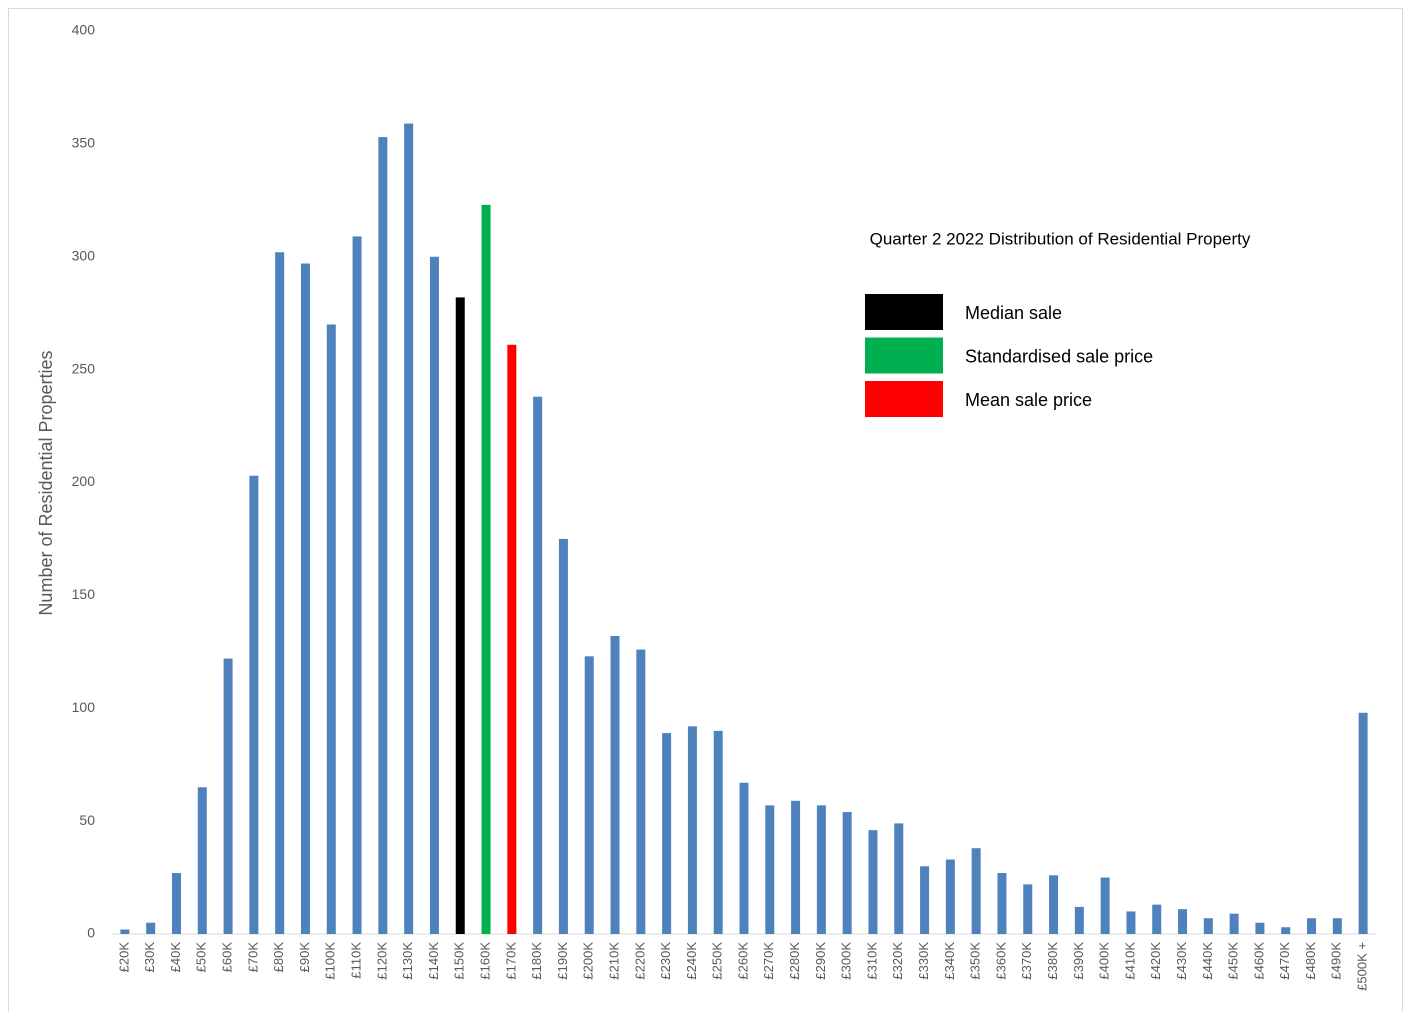  I want to click on y-tick-label: 50, so click(87, 820).